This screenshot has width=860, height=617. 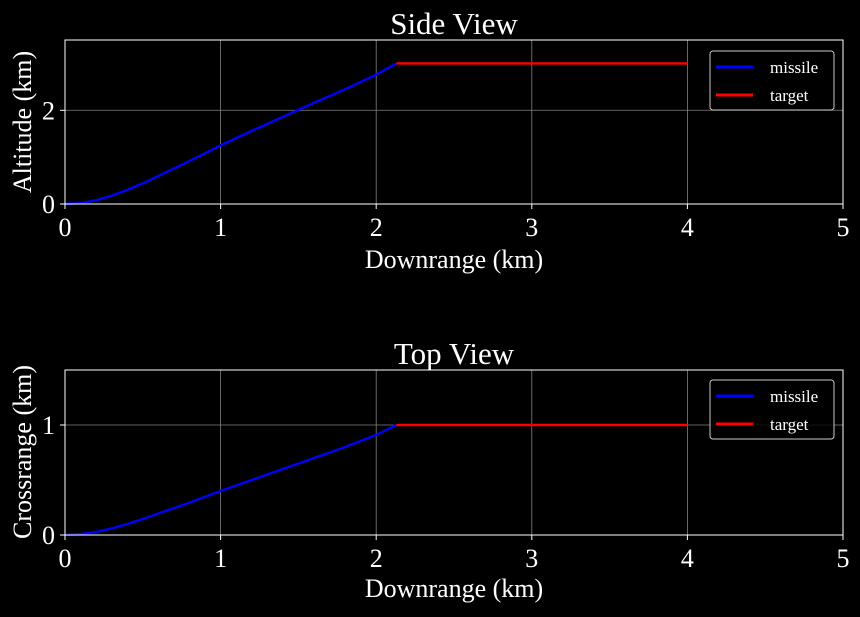 I want to click on top-view-xtick-label-3: 3, so click(x=531, y=558).